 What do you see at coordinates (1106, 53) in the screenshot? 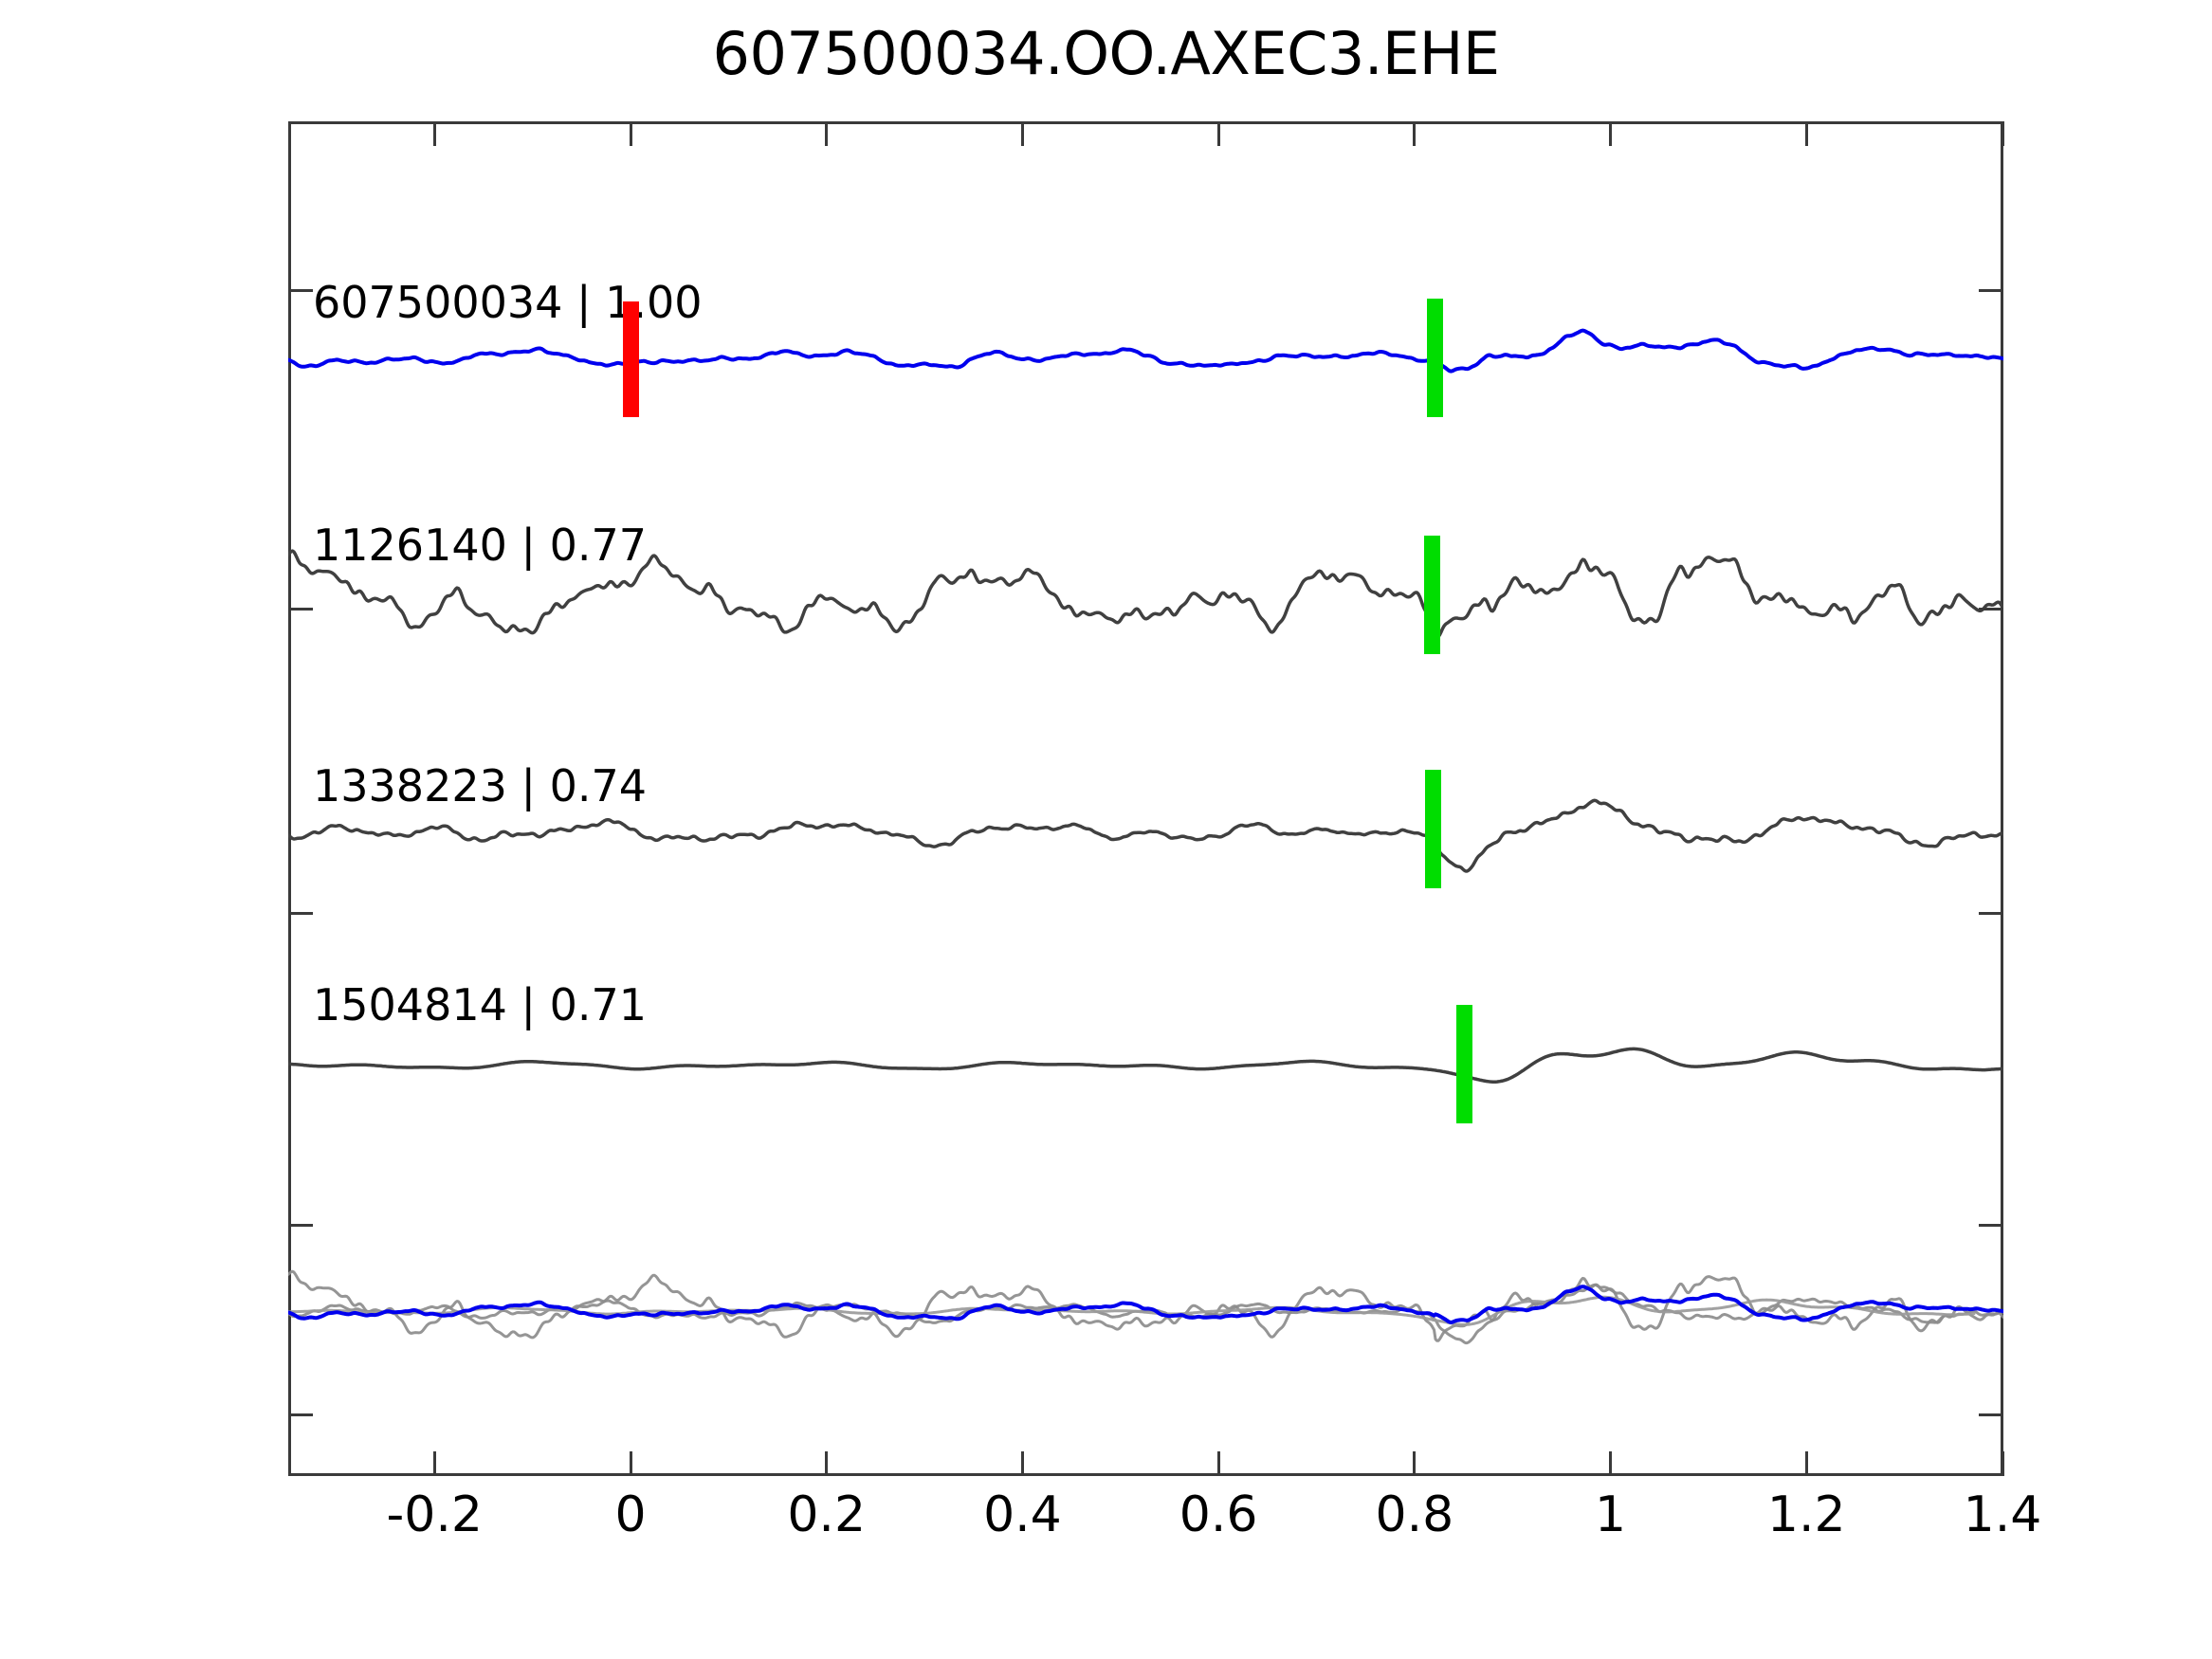
I see `page-title: 607500034.OO.AXEC3.EHE` at bounding box center [1106, 53].